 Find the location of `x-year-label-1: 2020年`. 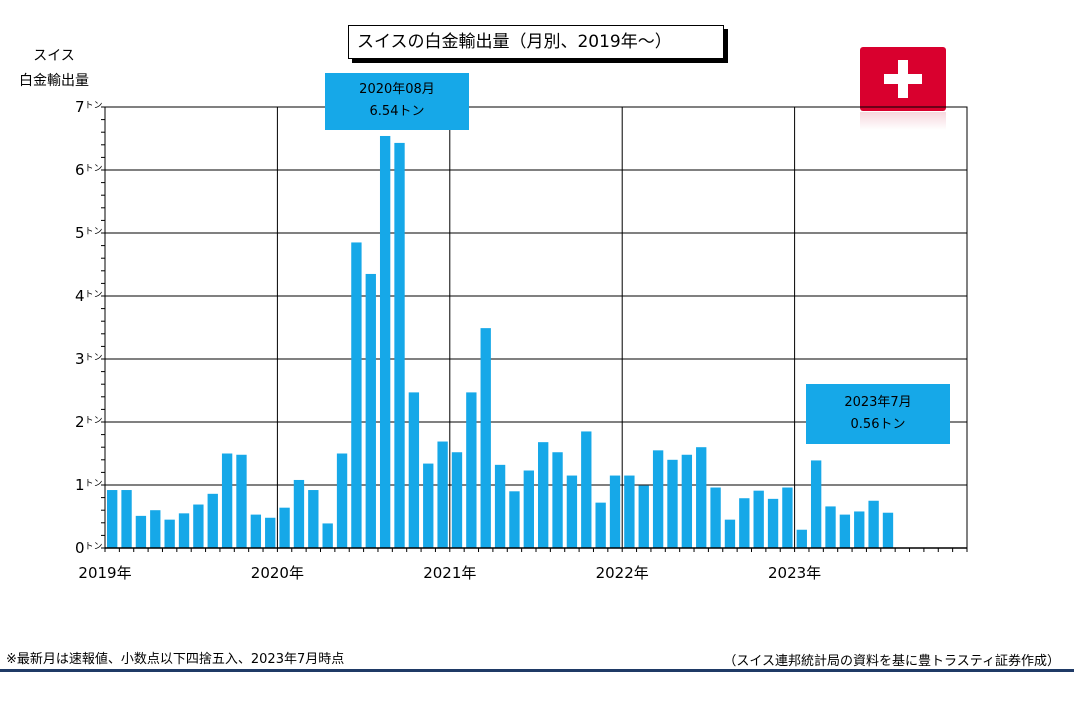

x-year-label-1: 2020年 is located at coordinates (277, 573).